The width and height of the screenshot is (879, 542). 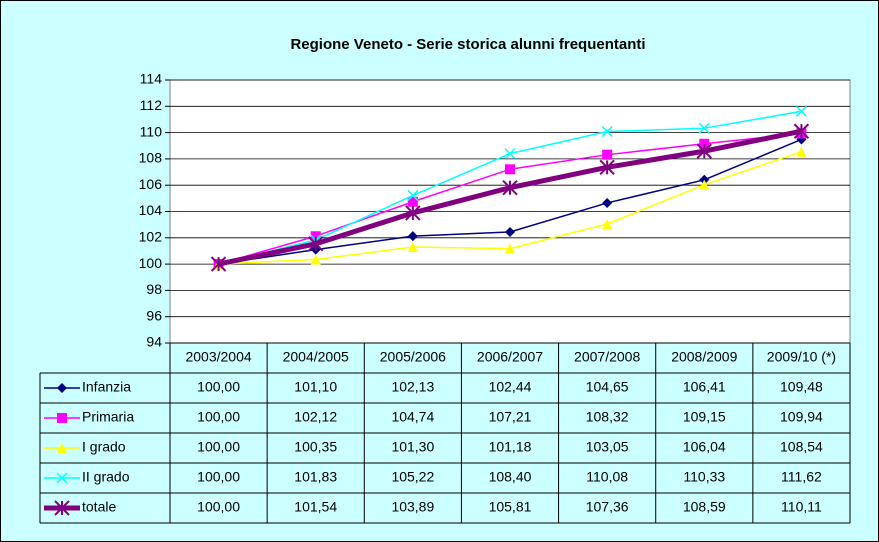 I want to click on table-cell: 107,36, so click(x=607, y=507).